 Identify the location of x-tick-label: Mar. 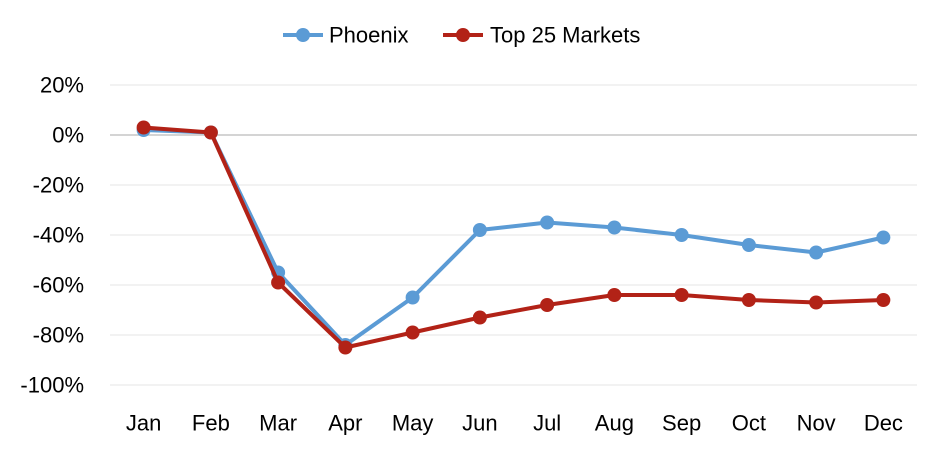
(278, 423).